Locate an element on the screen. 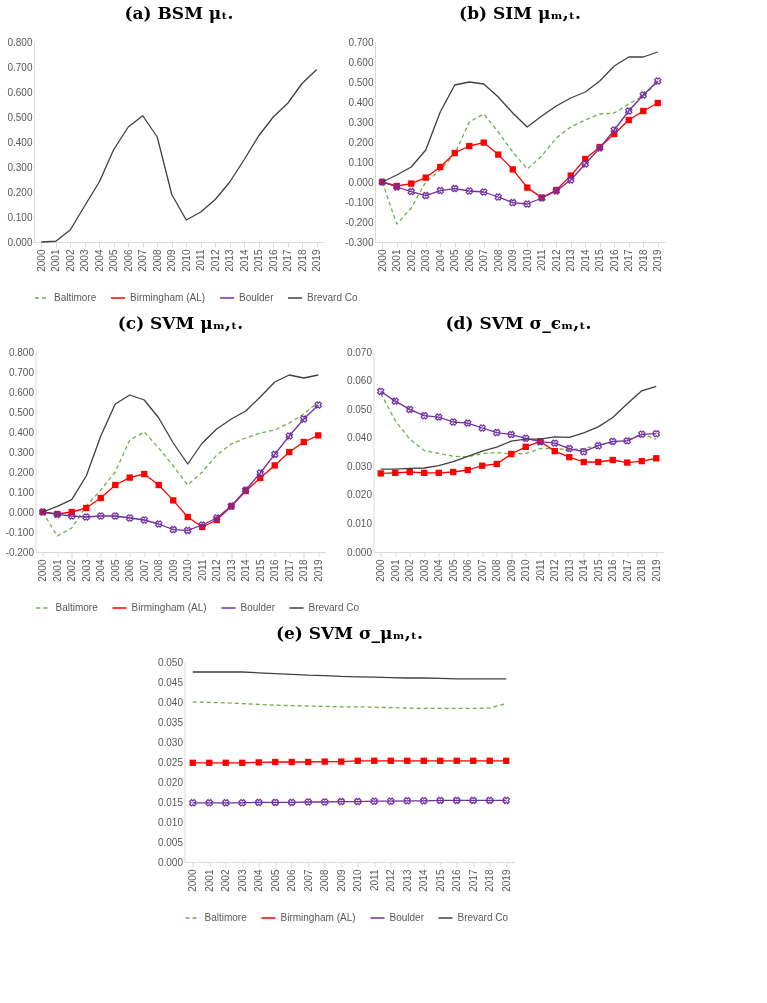  chart-title: (b) SIM μₘ,ₜ. is located at coordinates (520, 13).